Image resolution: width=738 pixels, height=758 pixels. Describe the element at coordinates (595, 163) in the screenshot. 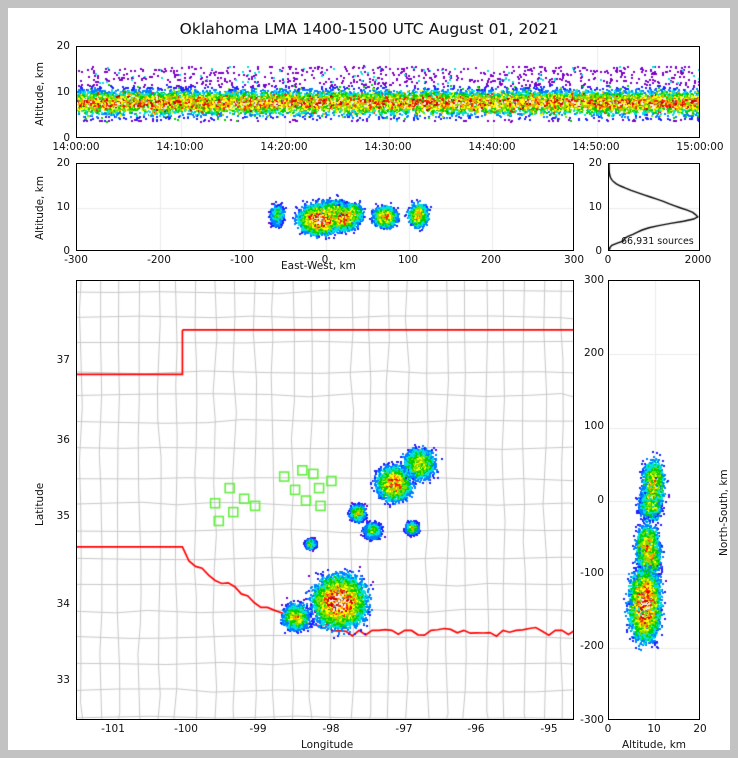

I see `altitude-histogram-ytick-20: 20` at that location.